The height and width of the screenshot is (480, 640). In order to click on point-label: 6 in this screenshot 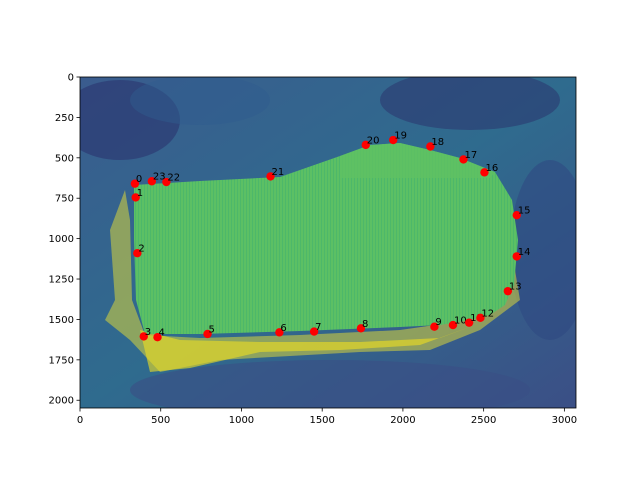, I will do `click(283, 328)`.